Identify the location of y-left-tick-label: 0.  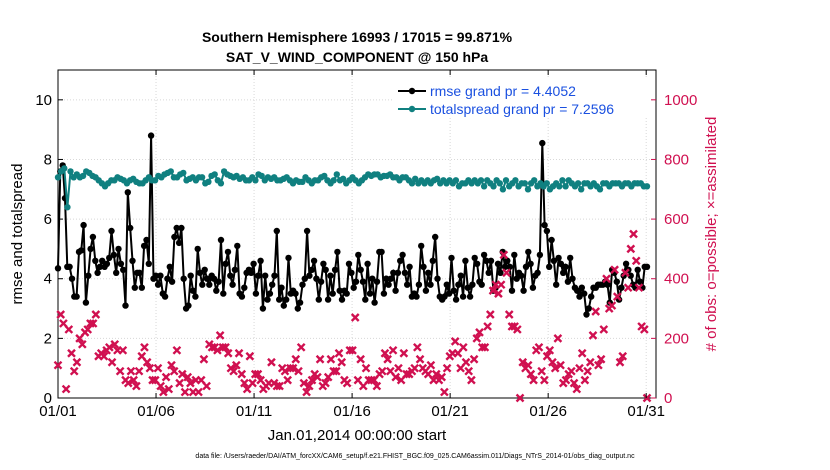
(48, 398).